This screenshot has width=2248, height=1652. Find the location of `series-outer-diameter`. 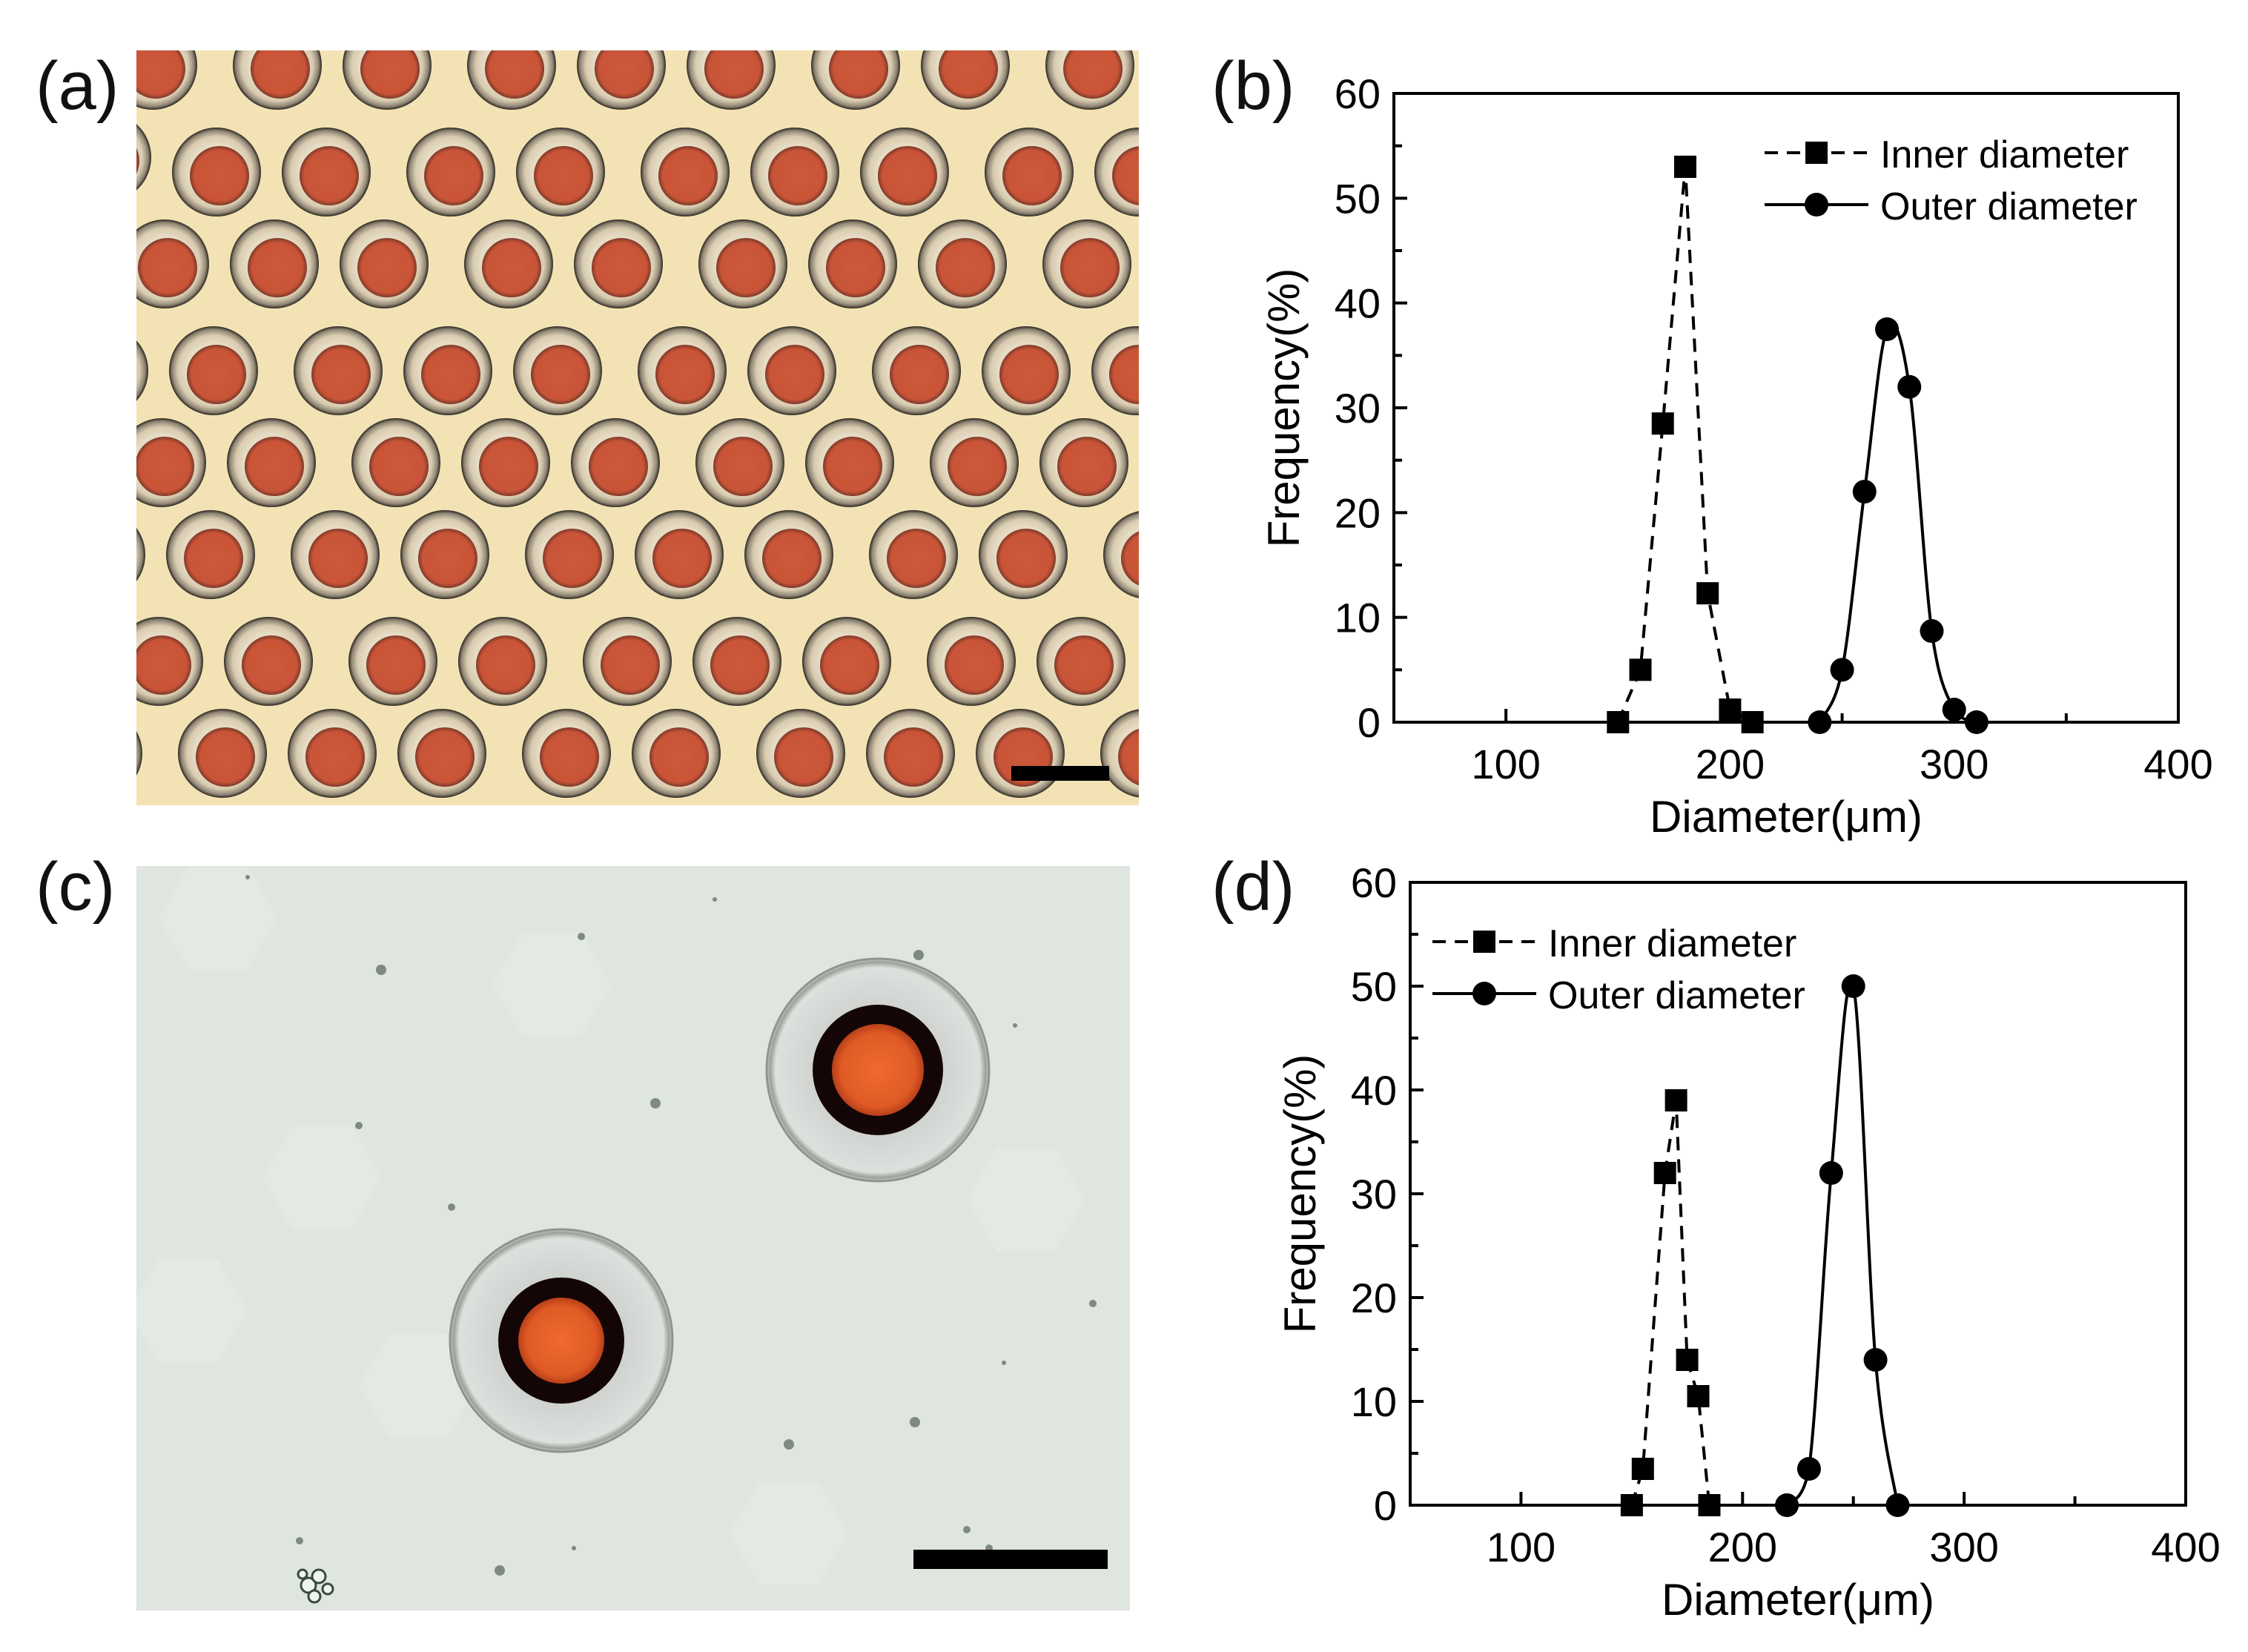

series-outer-diameter is located at coordinates (1842, 1245).